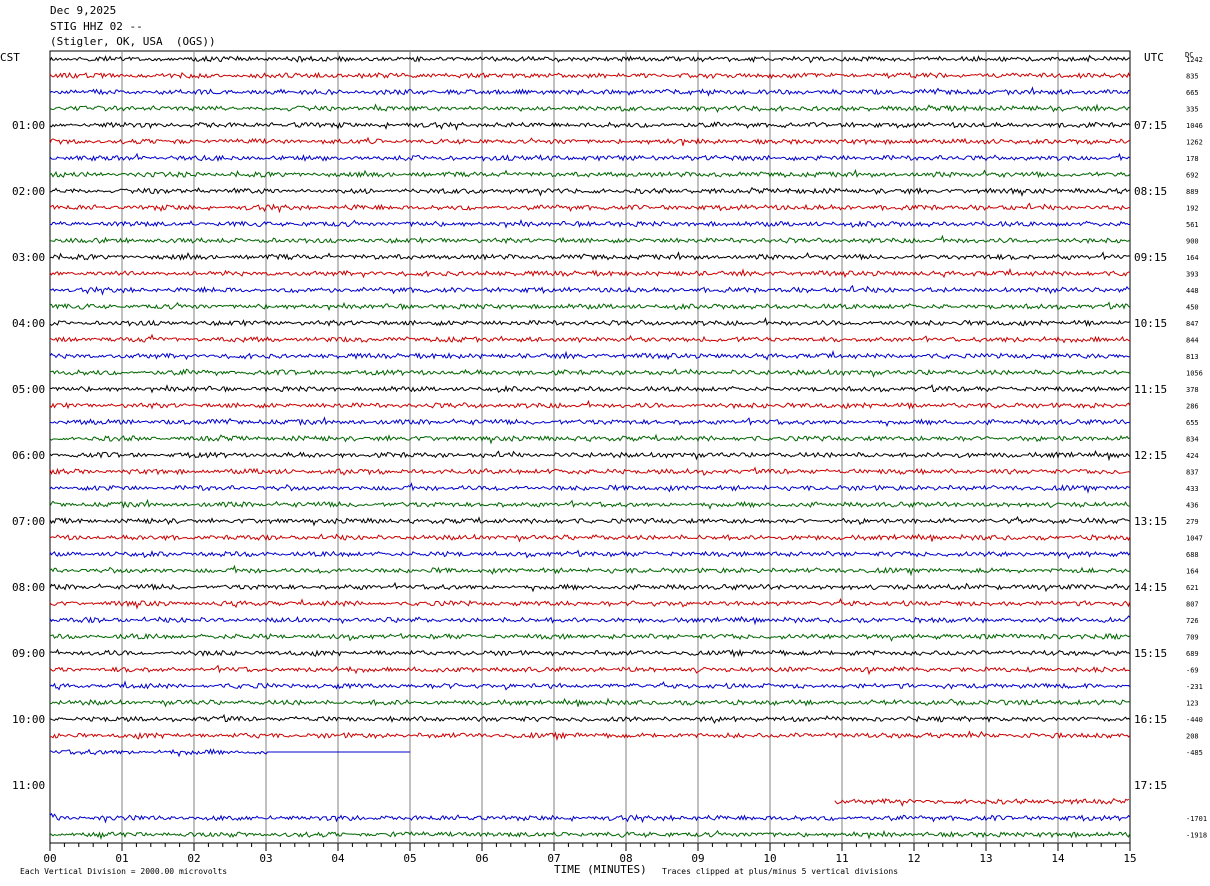  I want to click on utc-hour-label: 08:15, so click(1150, 191).